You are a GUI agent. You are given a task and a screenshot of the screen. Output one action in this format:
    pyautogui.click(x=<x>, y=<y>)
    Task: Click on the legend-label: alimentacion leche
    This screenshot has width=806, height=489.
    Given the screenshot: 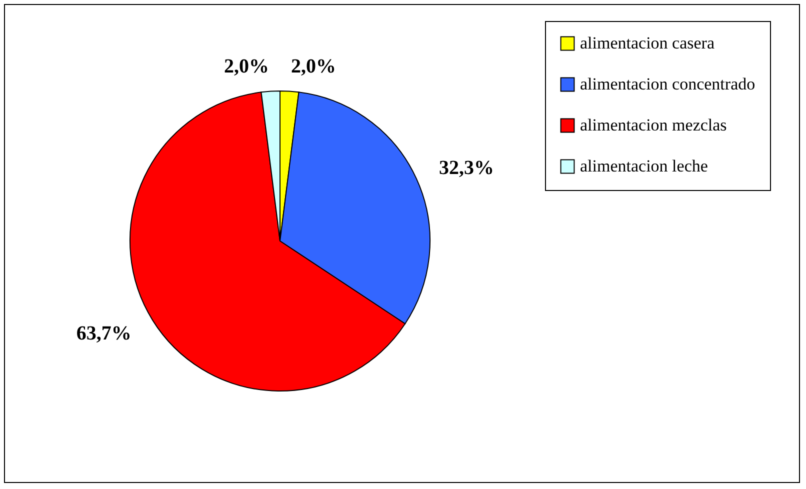 What is the action you would take?
    pyautogui.click(x=644, y=166)
    